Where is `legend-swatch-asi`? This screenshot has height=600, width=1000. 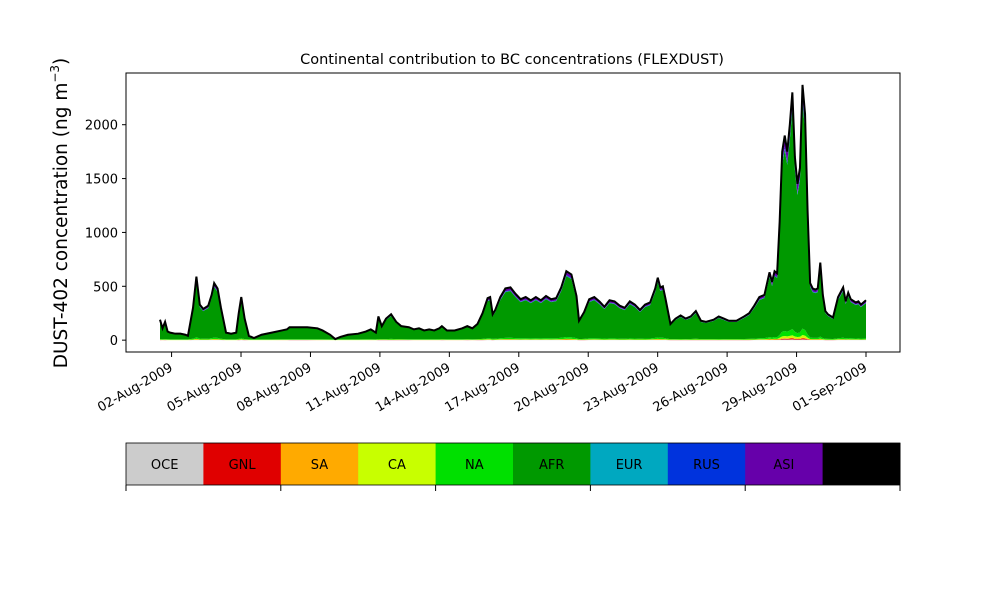
legend-swatch-asi is located at coordinates (784, 464).